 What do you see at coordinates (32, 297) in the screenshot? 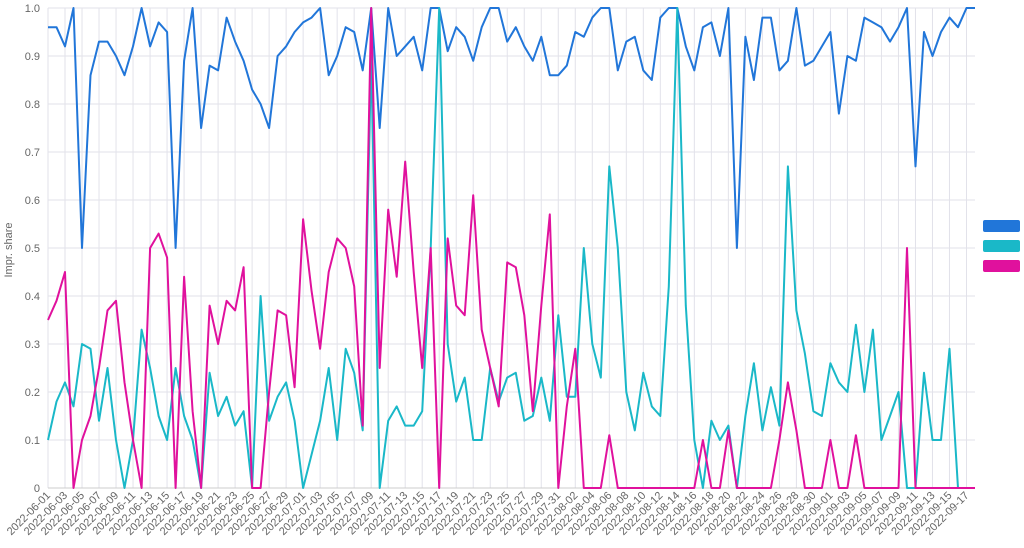
I see `y-tick-label: 0.4` at bounding box center [32, 297].